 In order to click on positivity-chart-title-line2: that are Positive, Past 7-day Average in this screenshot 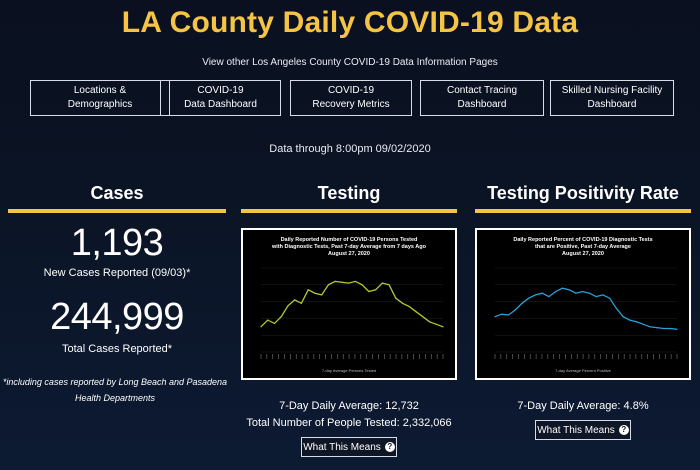, I will do `click(583, 247)`.